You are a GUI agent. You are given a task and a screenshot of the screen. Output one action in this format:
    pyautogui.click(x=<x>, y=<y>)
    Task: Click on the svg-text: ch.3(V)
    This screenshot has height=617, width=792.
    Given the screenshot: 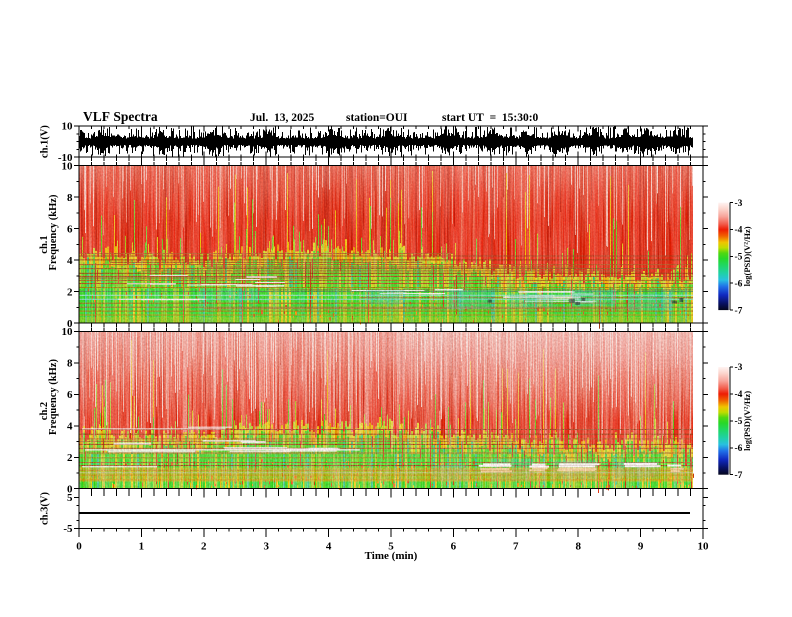 What is the action you would take?
    pyautogui.click(x=45, y=508)
    